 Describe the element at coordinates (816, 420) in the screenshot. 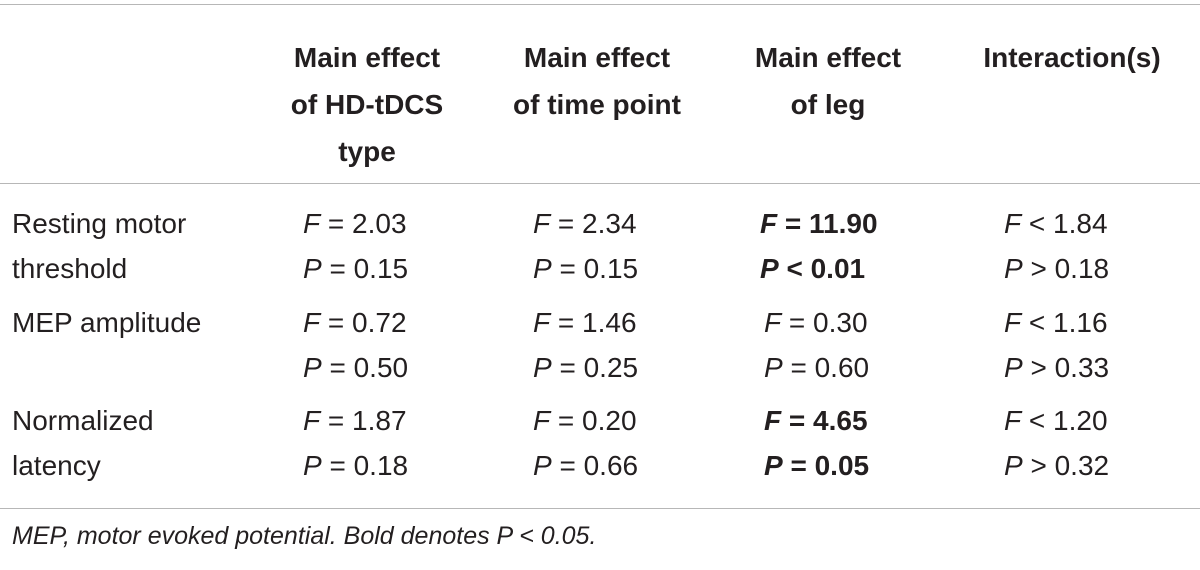

I see `f-value: F = 4.65` at that location.